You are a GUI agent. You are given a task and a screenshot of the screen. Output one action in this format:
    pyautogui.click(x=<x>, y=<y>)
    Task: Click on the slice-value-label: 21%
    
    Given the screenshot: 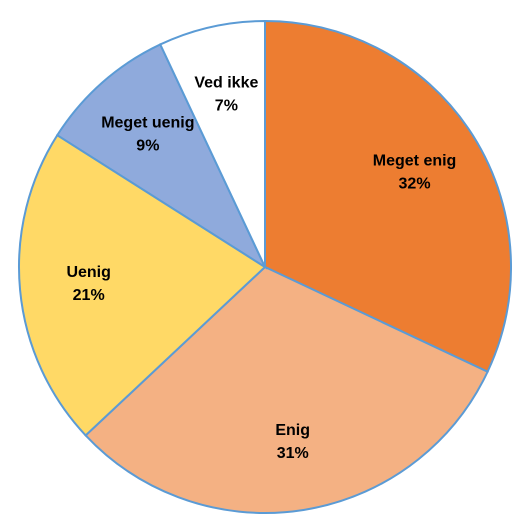 What is the action you would take?
    pyautogui.click(x=89, y=295)
    